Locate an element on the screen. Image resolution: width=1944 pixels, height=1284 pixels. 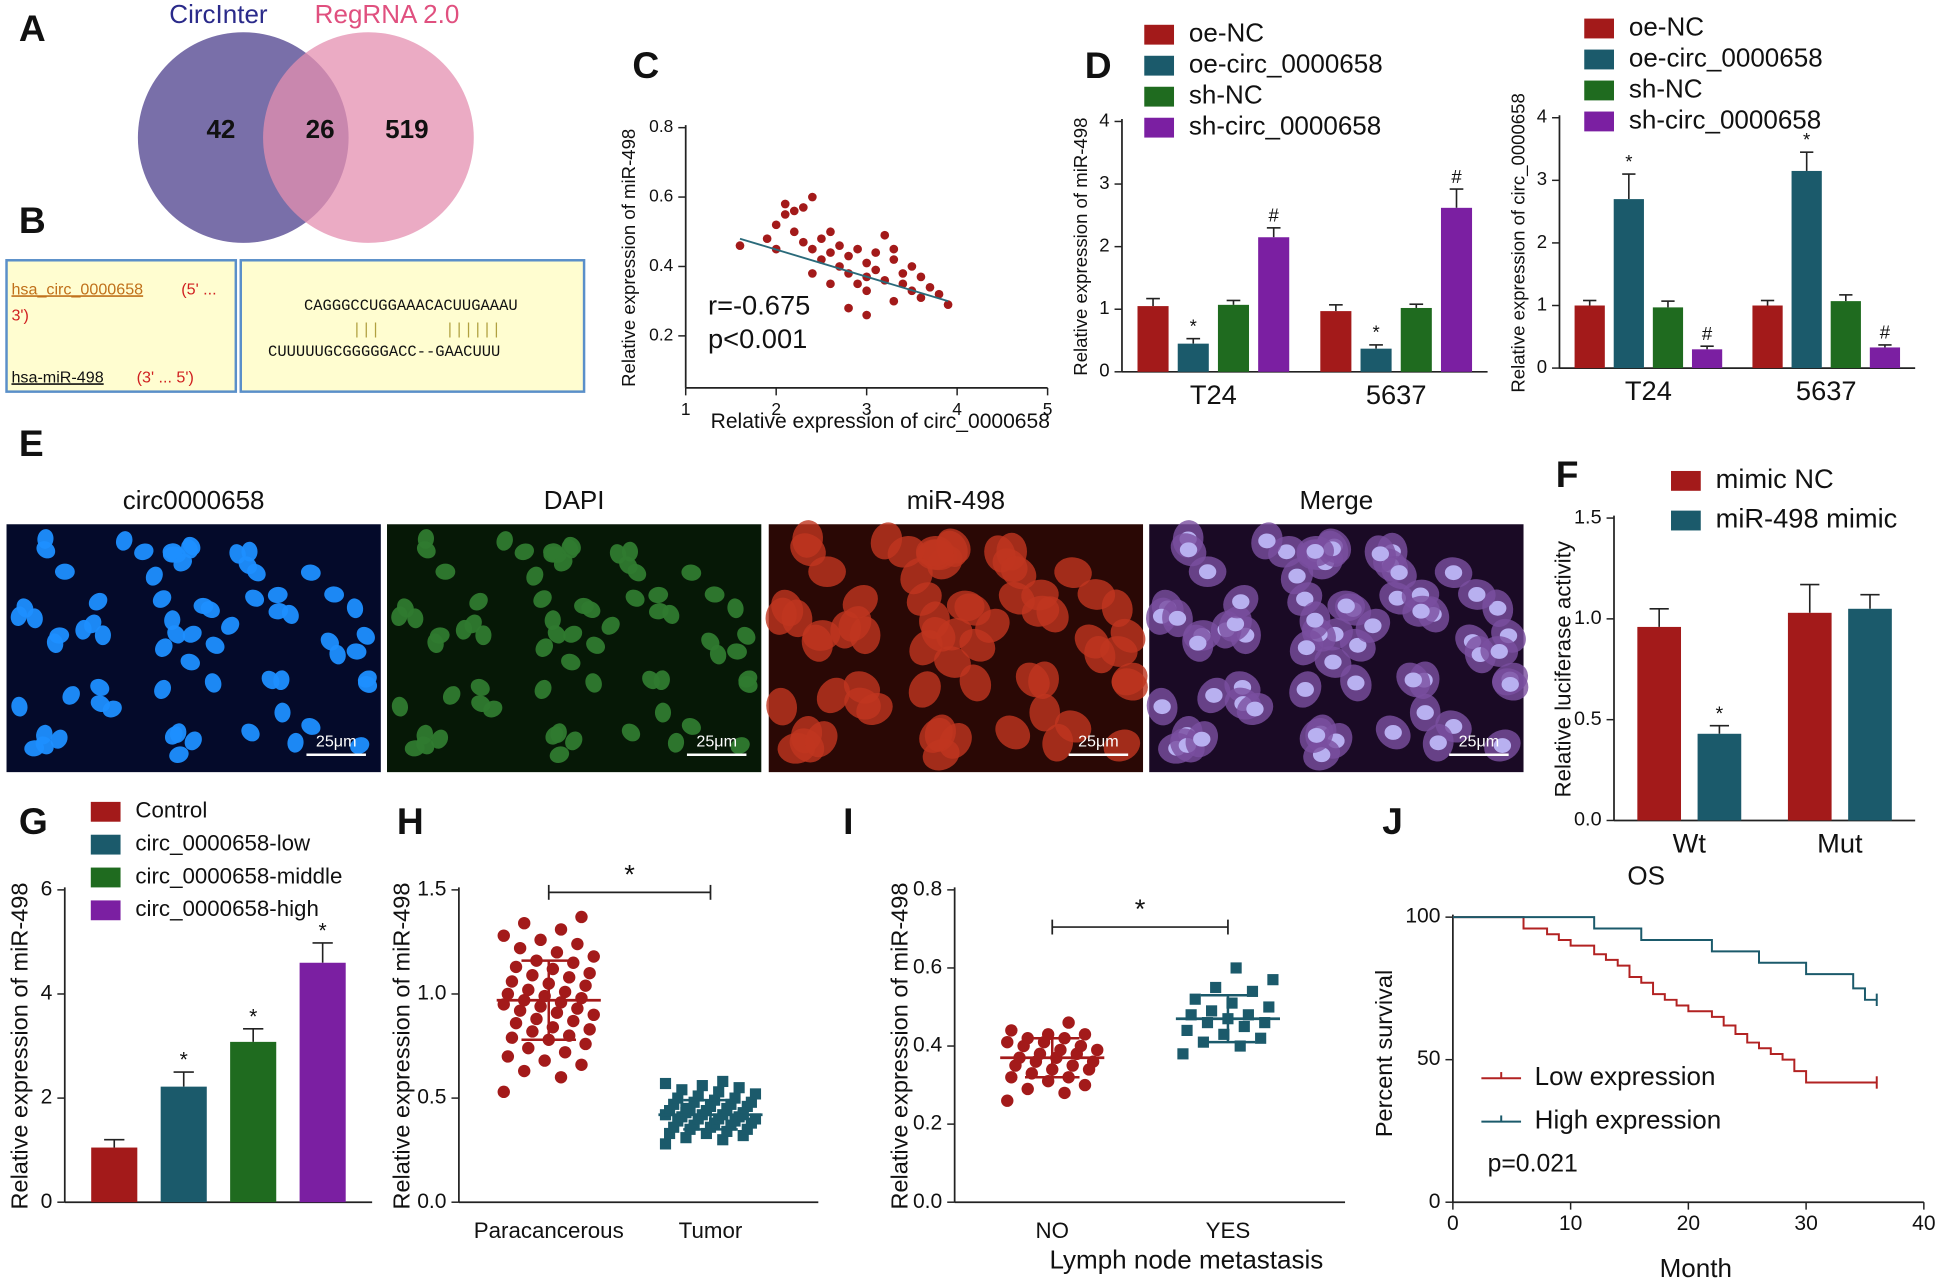
panel-letter: C is located at coordinates (645, 65).